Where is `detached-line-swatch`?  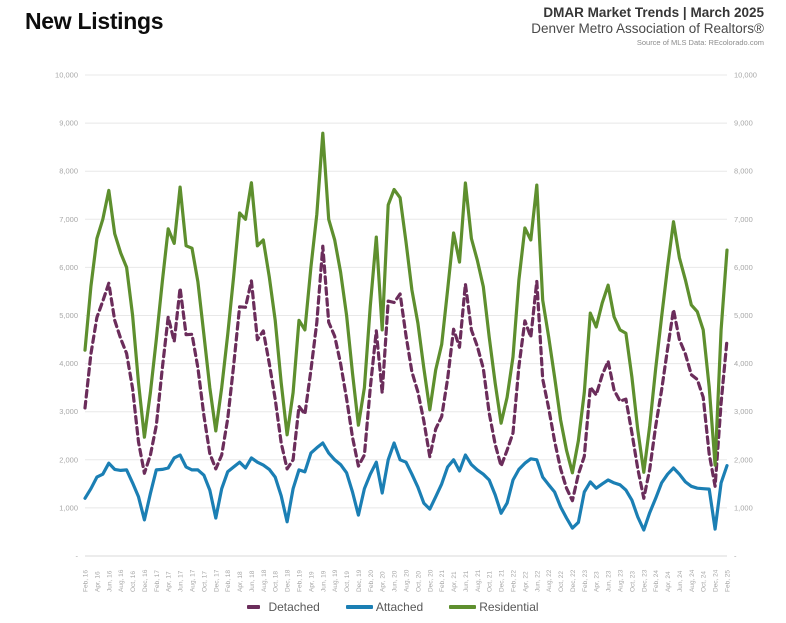 detached-line-swatch is located at coordinates (254, 607).